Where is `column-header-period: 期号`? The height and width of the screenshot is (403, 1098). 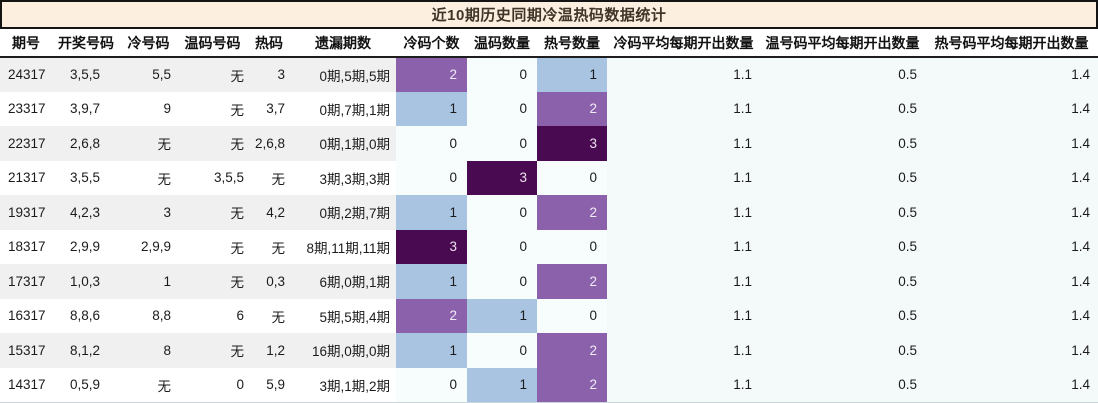 column-header-period: 期号 is located at coordinates (26, 43).